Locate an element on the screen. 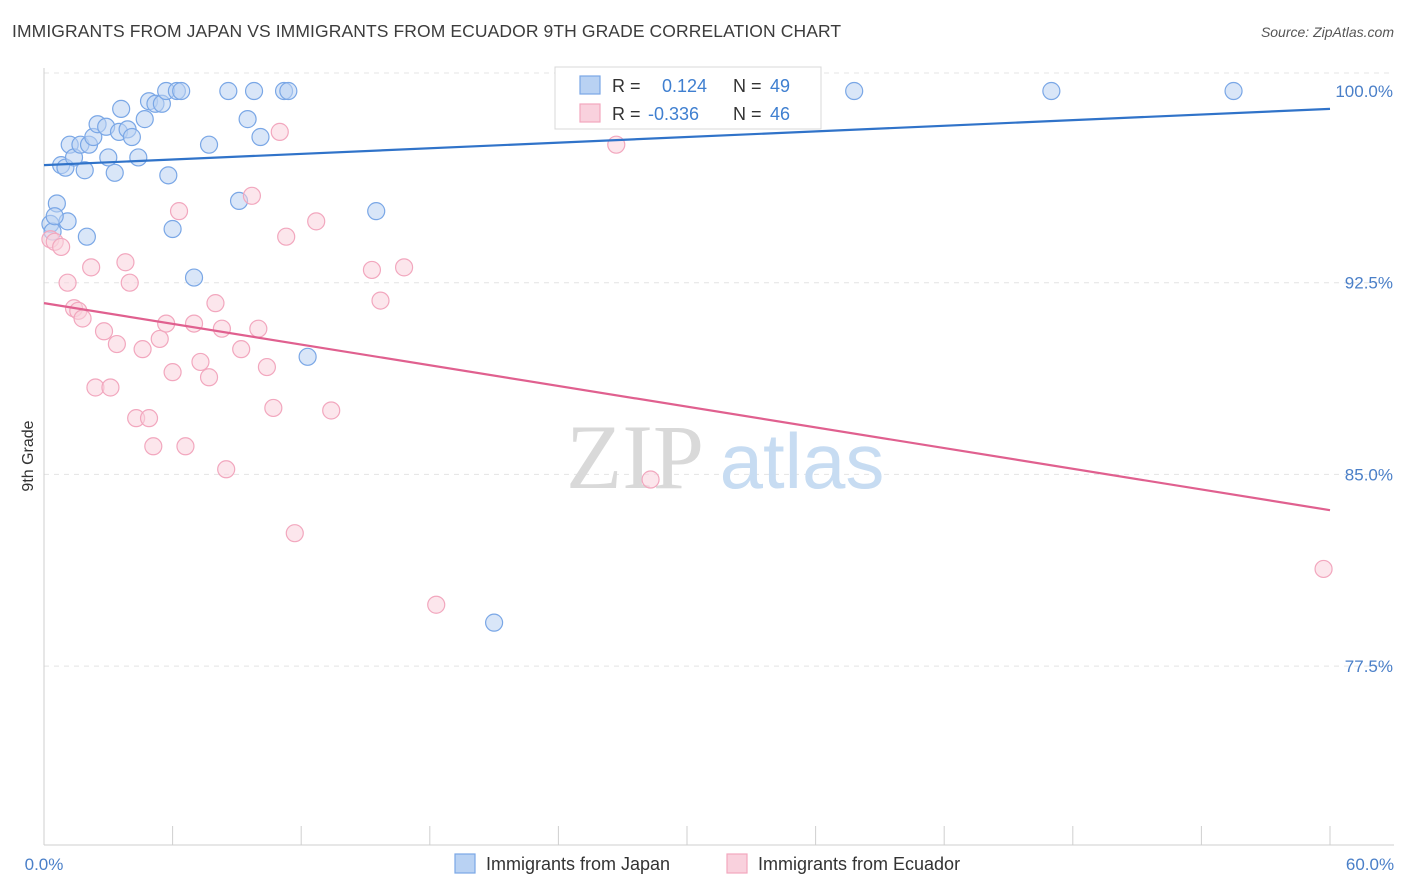  legend-label-japan: Immigrants from Japan is located at coordinates (578, 864).